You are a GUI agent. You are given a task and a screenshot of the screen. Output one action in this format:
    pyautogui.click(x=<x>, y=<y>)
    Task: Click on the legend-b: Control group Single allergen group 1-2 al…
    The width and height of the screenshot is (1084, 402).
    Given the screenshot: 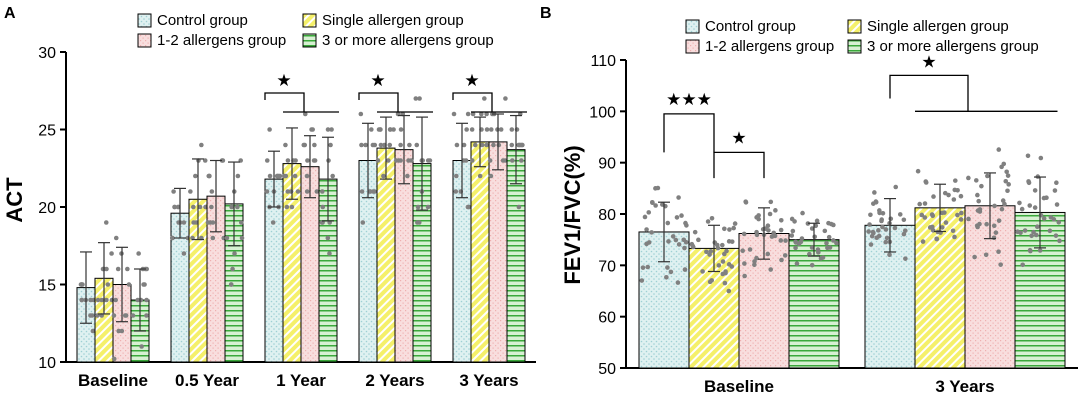 What is the action you would take?
    pyautogui.click(x=862, y=36)
    